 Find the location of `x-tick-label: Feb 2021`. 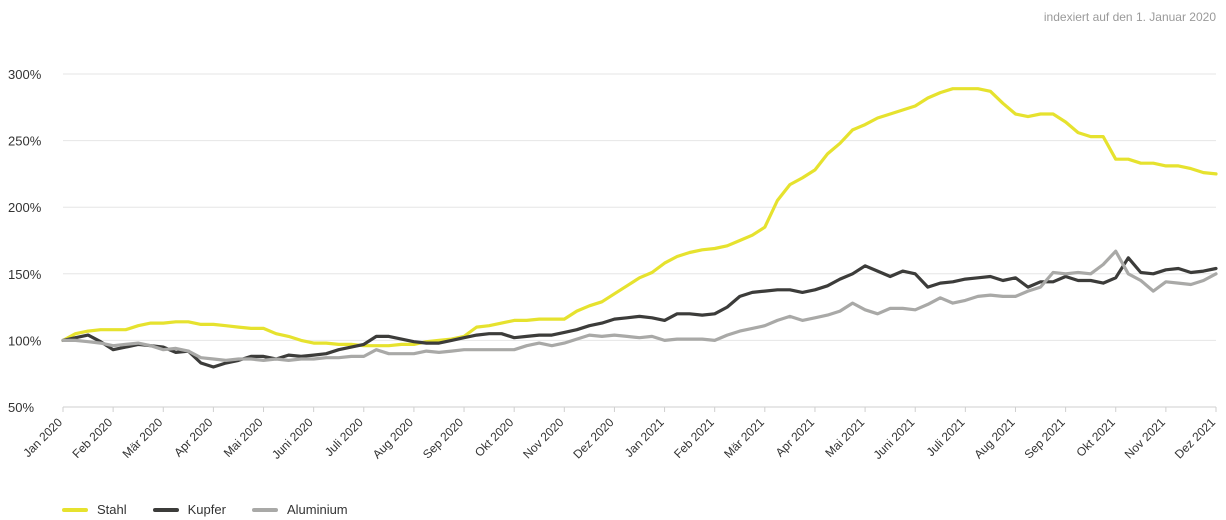

x-tick-label: Feb 2021 is located at coordinates (694, 438).